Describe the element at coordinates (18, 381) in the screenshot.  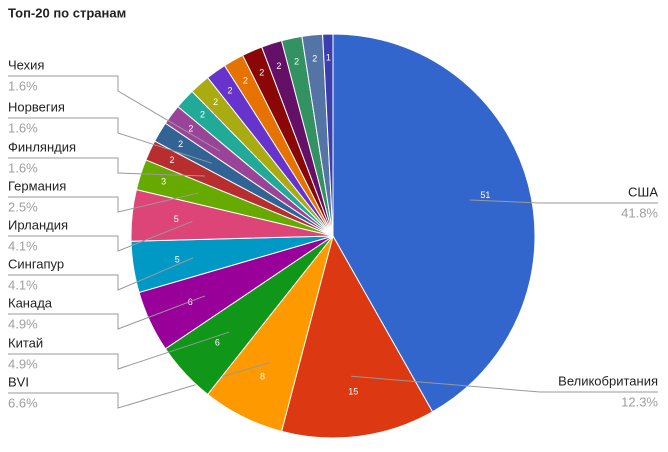
I see `slice-label: BVI` at that location.